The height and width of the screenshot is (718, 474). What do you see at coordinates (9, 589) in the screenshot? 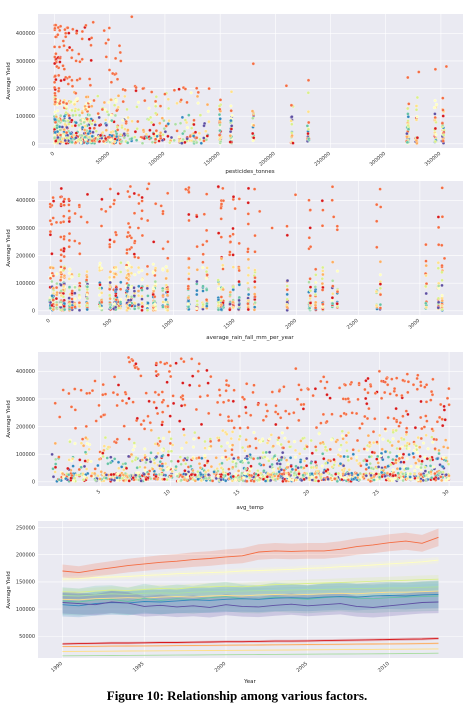
I see `y-axis-label-4: Average Yield` at bounding box center [9, 589].